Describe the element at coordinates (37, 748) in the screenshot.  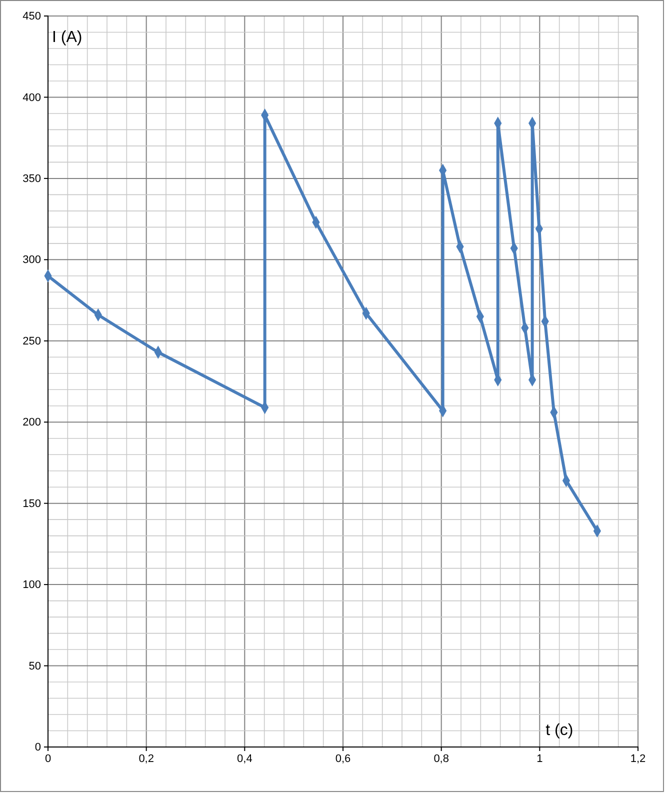
I see `y-tick-label: 0` at that location.